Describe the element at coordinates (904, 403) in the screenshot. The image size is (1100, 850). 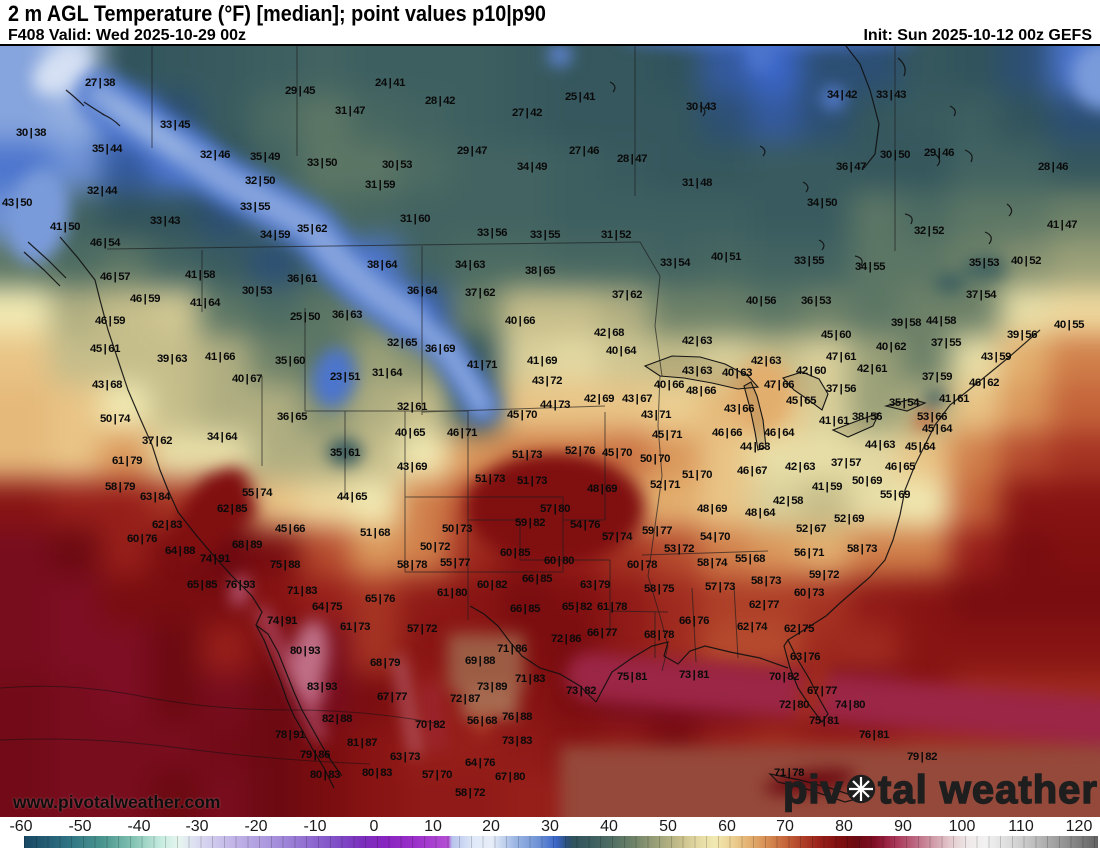
I see `svg-text: 35 | 54` at that location.